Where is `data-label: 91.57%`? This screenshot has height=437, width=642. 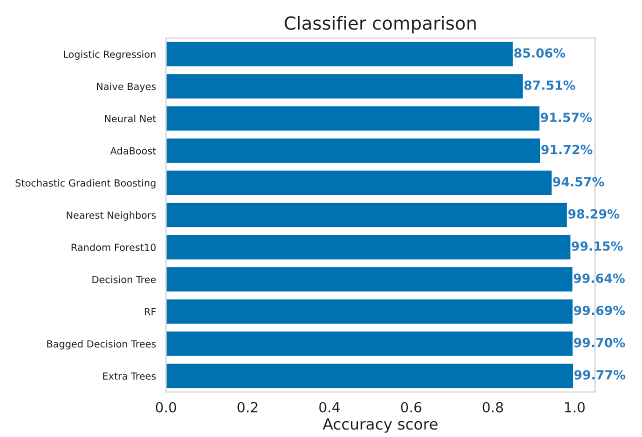
data-label: 91.57% is located at coordinates (566, 117).